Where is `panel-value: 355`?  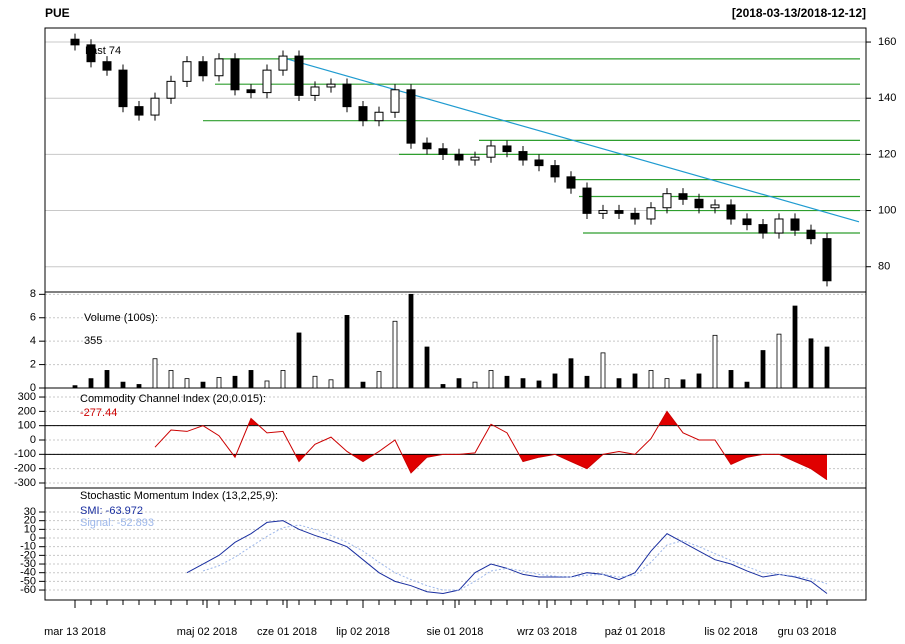 panel-value: 355 is located at coordinates (93, 341).